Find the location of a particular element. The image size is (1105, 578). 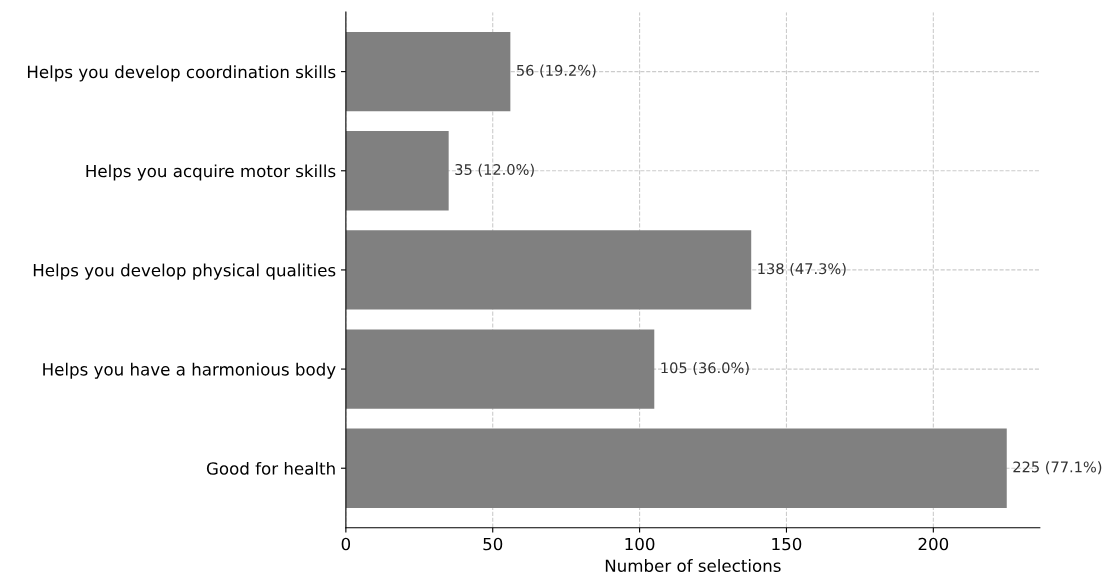

y-tick-label: Helps you develop coordination skills is located at coordinates (181, 73).